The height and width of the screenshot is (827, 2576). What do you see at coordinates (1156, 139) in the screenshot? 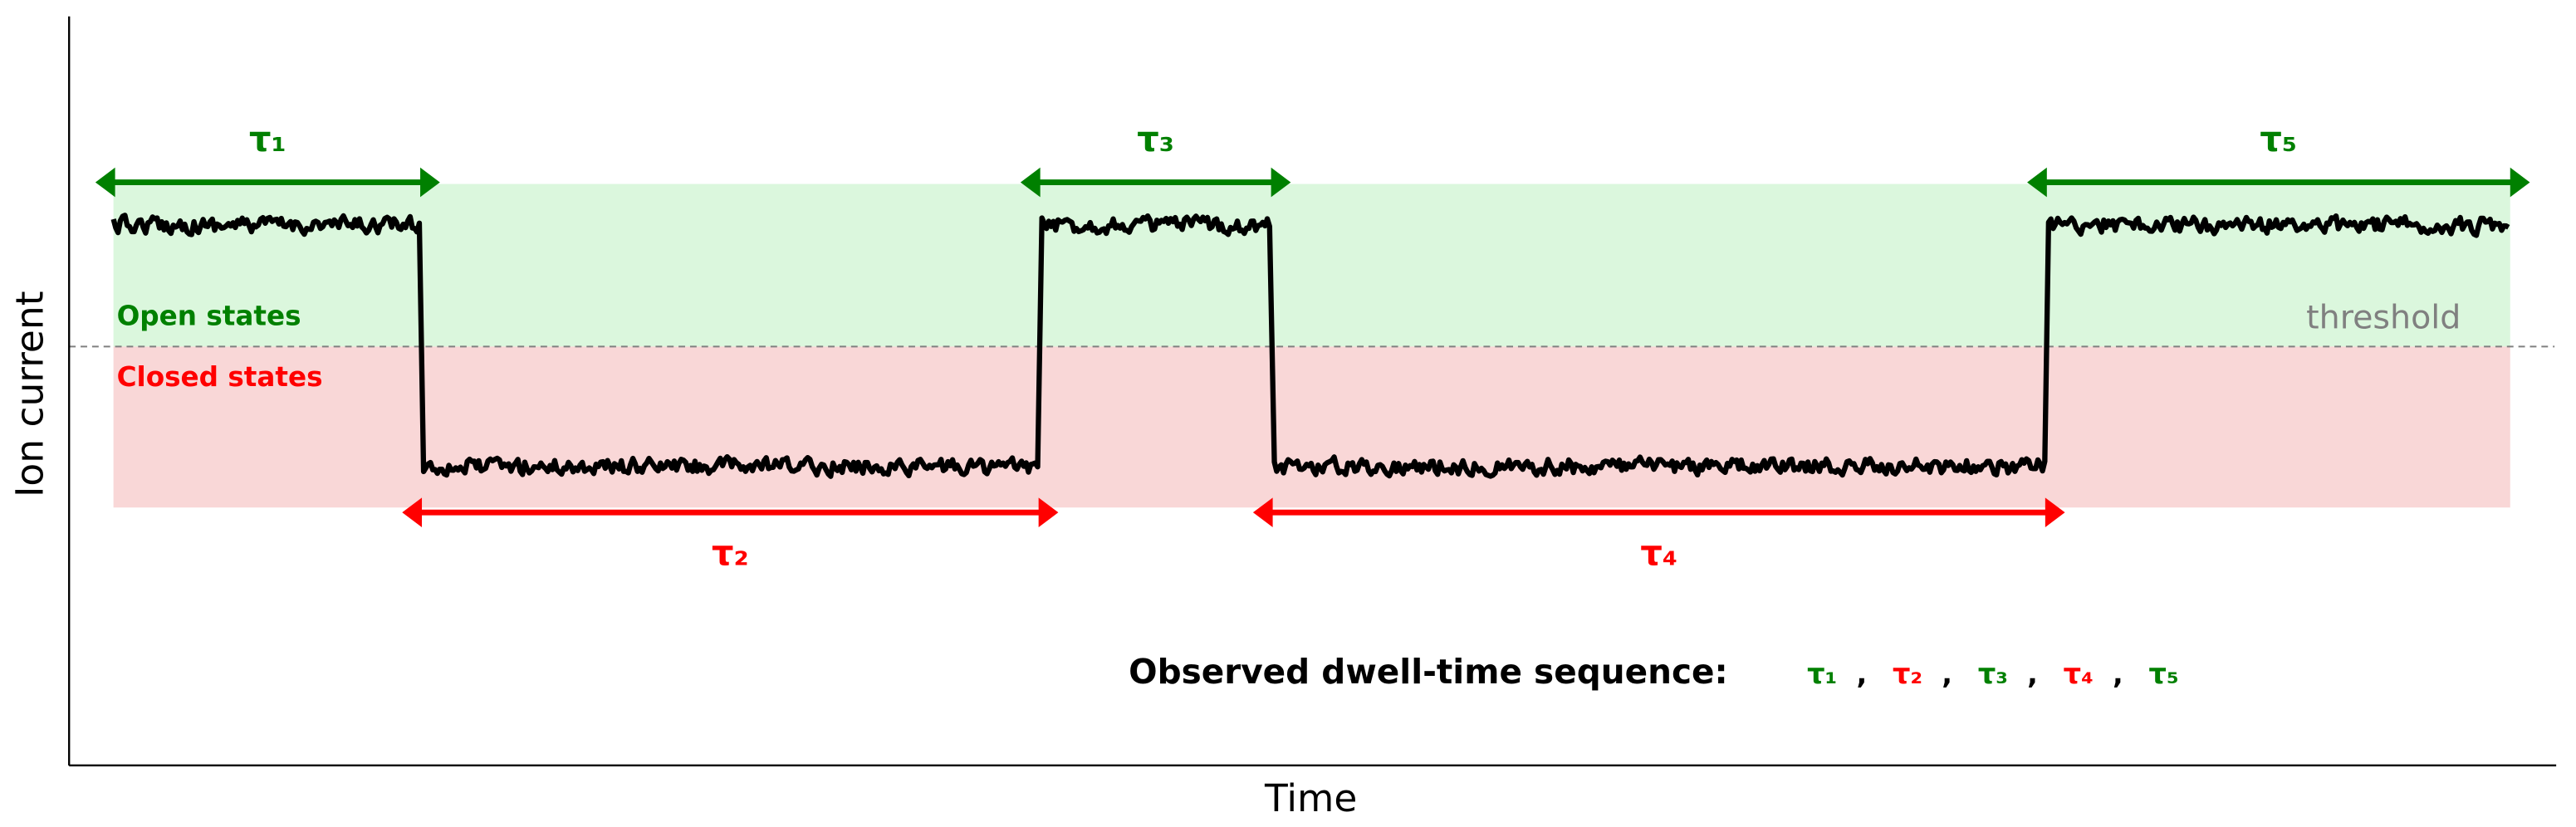
I see `dwell-time-label: τ₃` at bounding box center [1156, 139].